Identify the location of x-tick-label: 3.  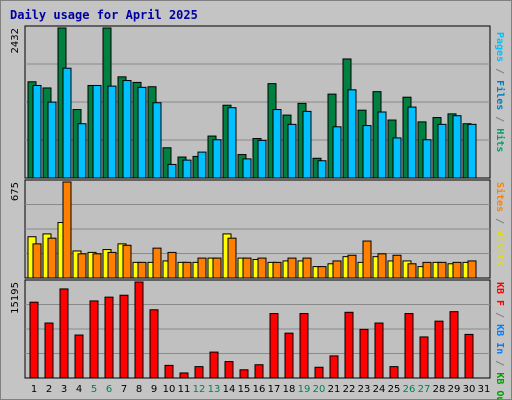
(64, 389).